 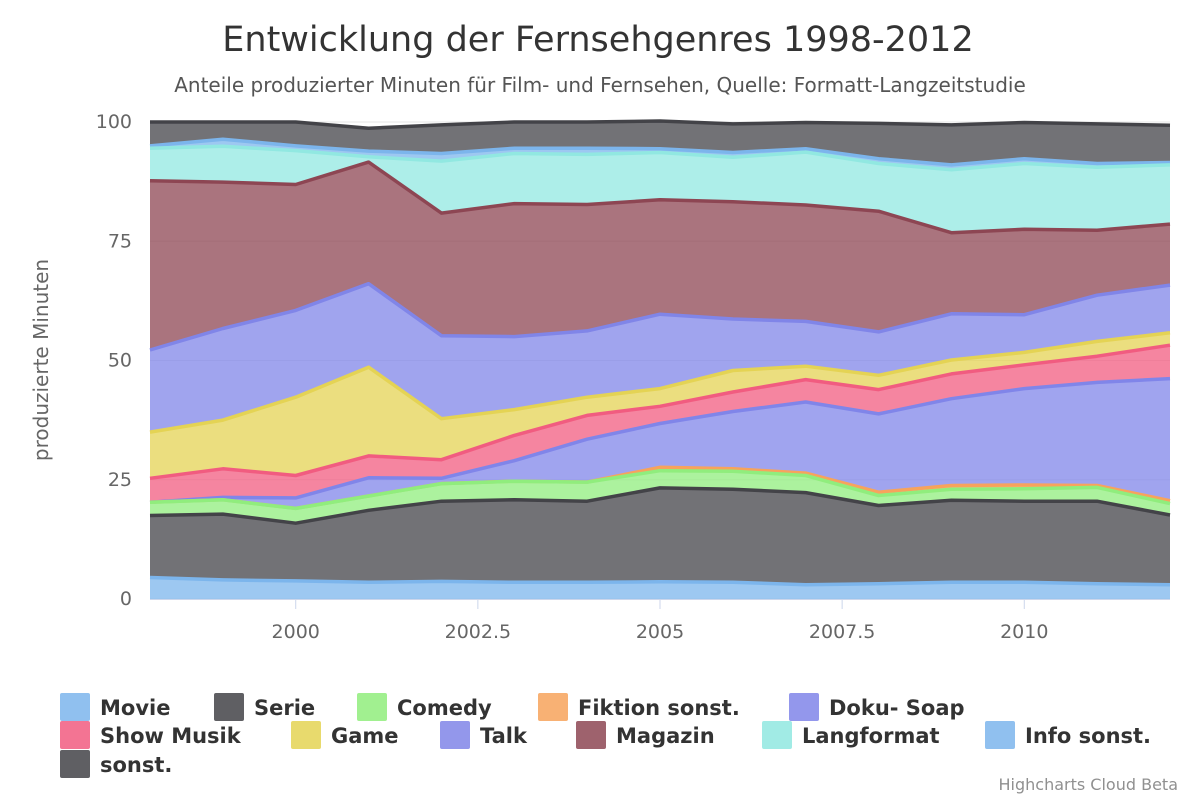 I want to click on legend-item-comedy-2: Comedy, so click(x=424, y=707).